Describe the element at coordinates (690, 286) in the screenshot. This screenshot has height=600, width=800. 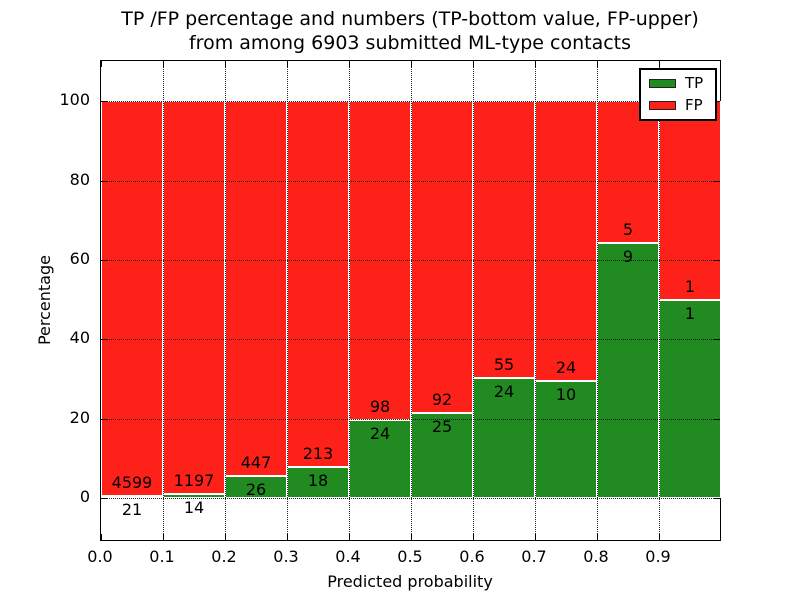
I see `bar-count-label-fp: 1` at that location.